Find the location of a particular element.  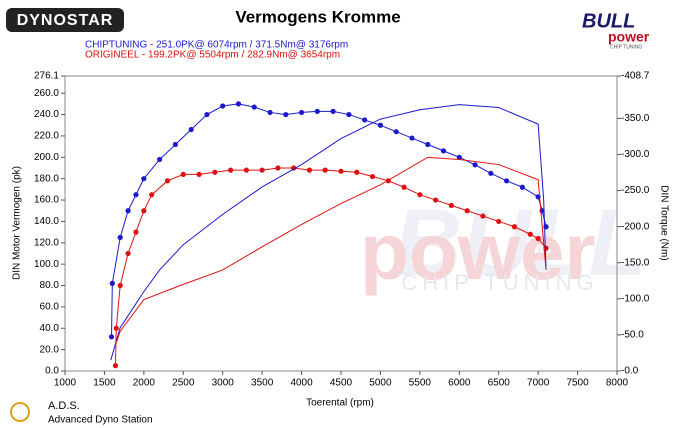

dynostar-logo is located at coordinates (65, 20).